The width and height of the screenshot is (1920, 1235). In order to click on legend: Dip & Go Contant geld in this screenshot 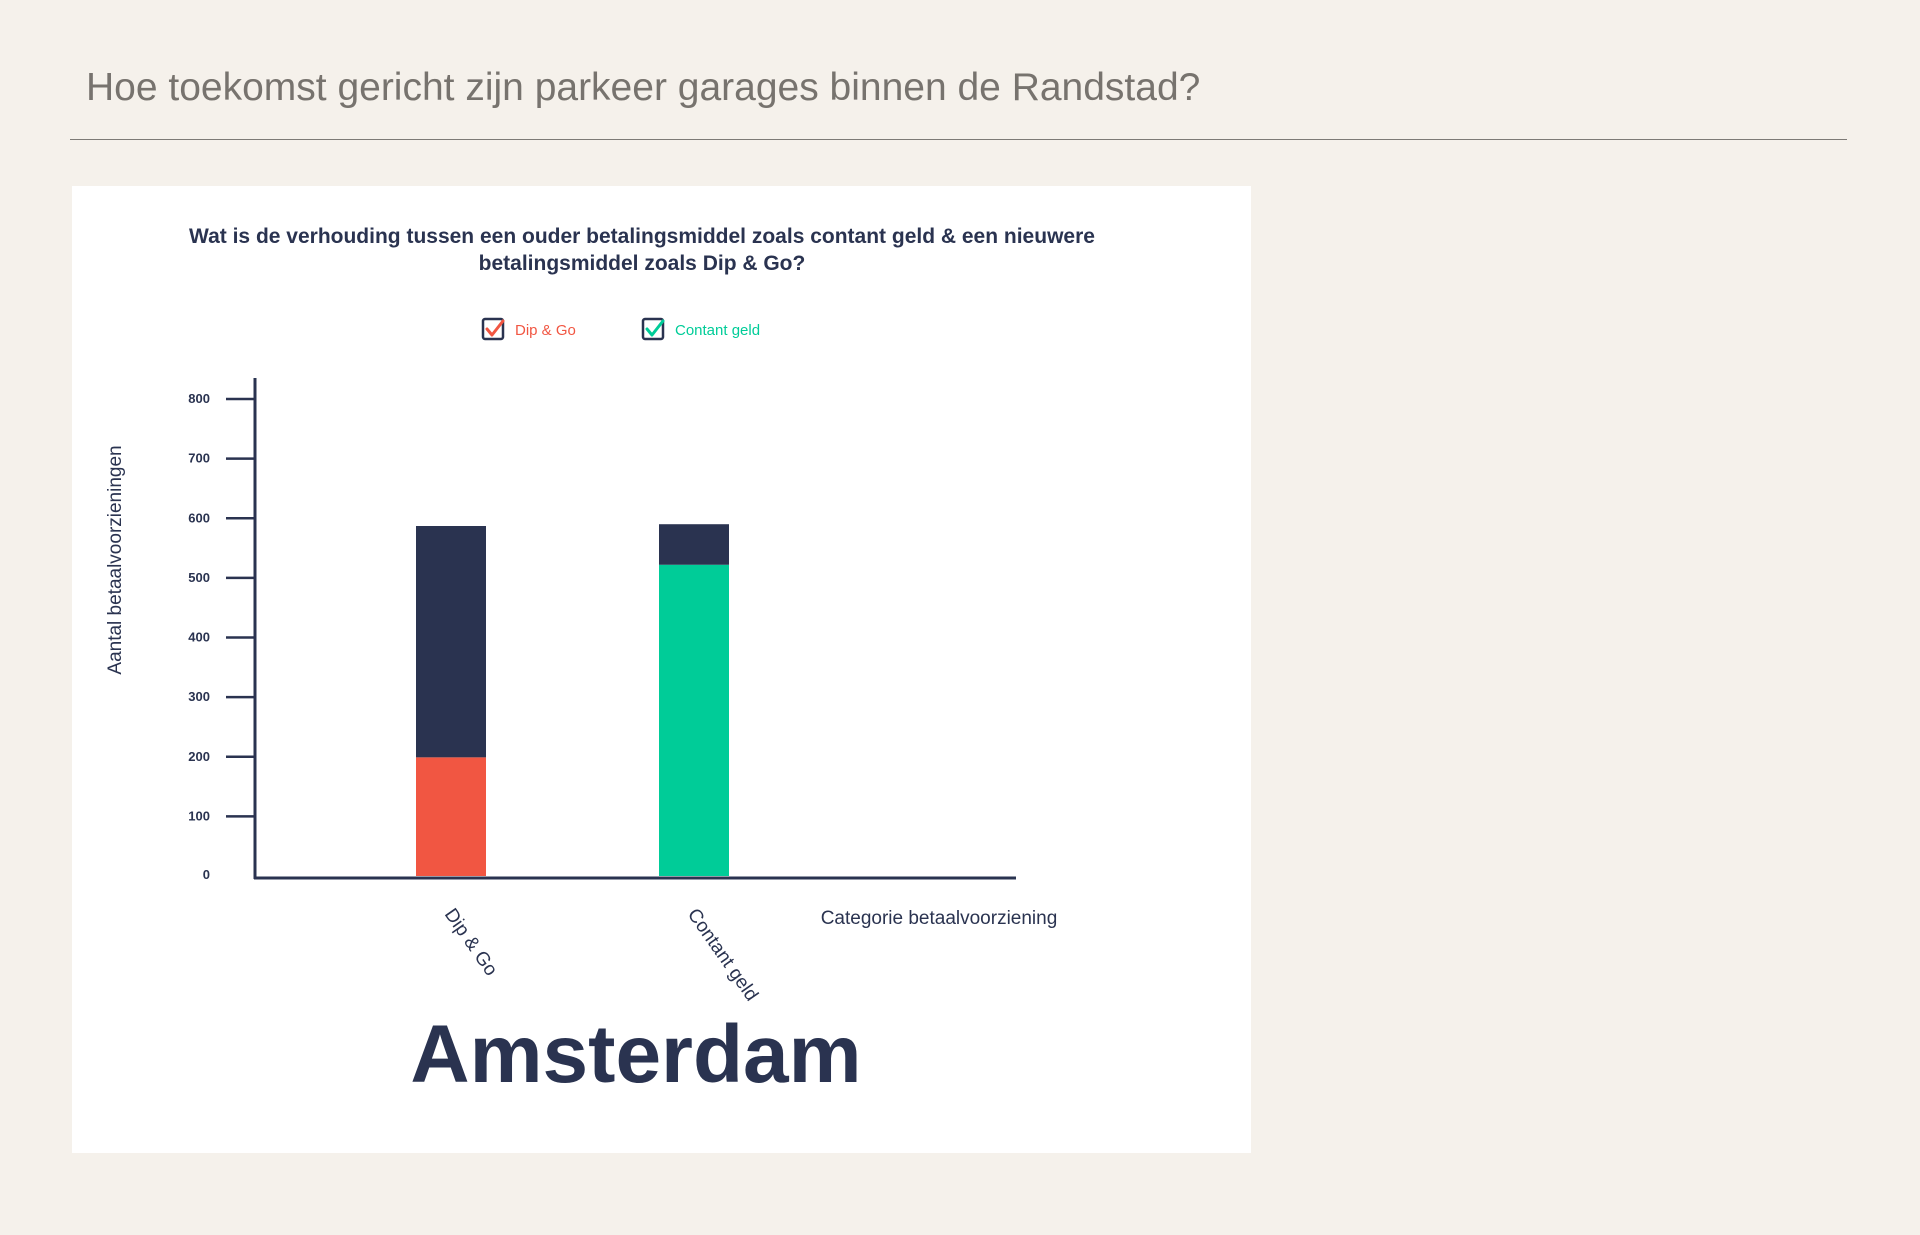, I will do `click(620, 329)`.